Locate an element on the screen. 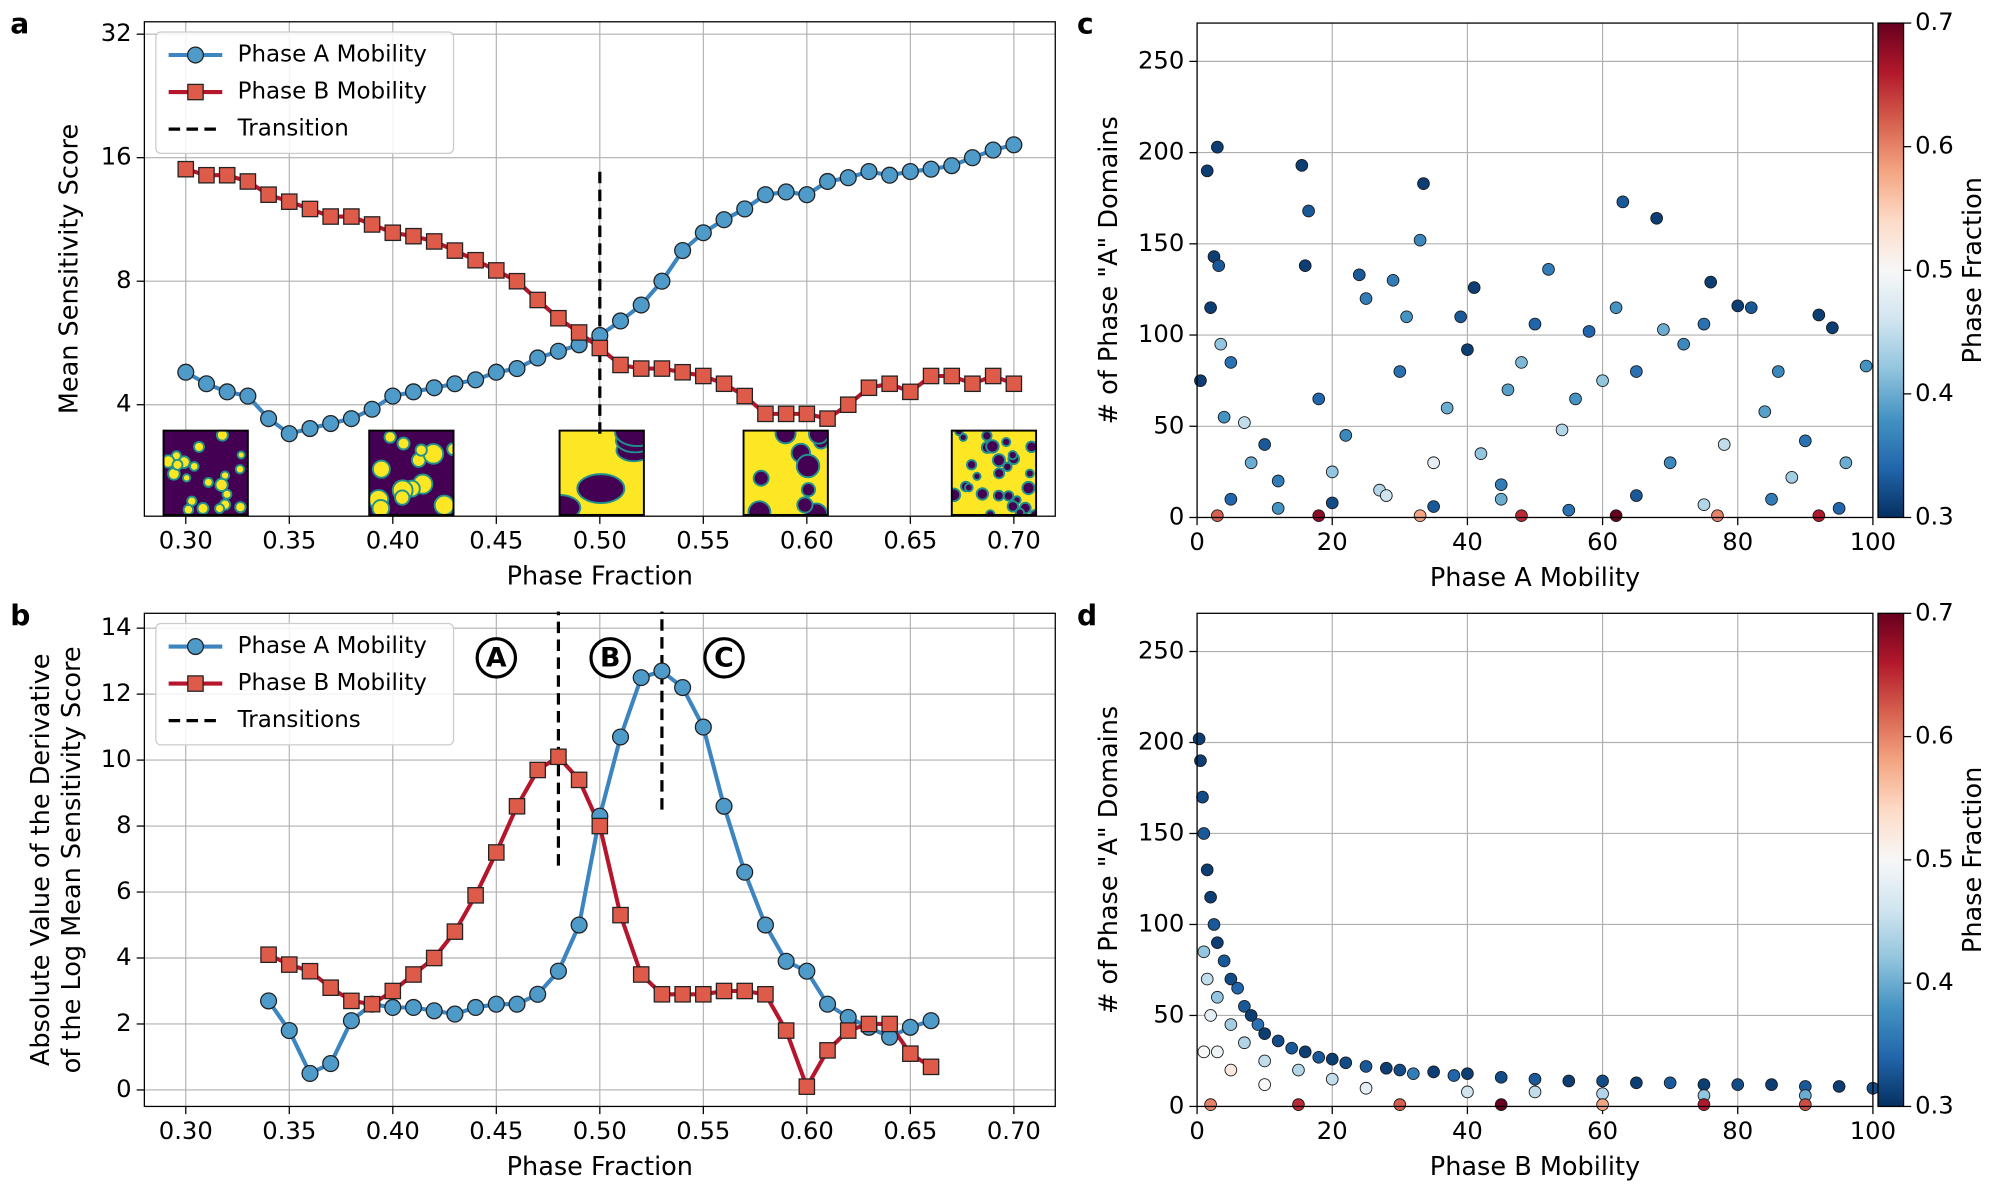 This screenshot has height=1187, width=1993. panel-label: a is located at coordinates (19, 24).